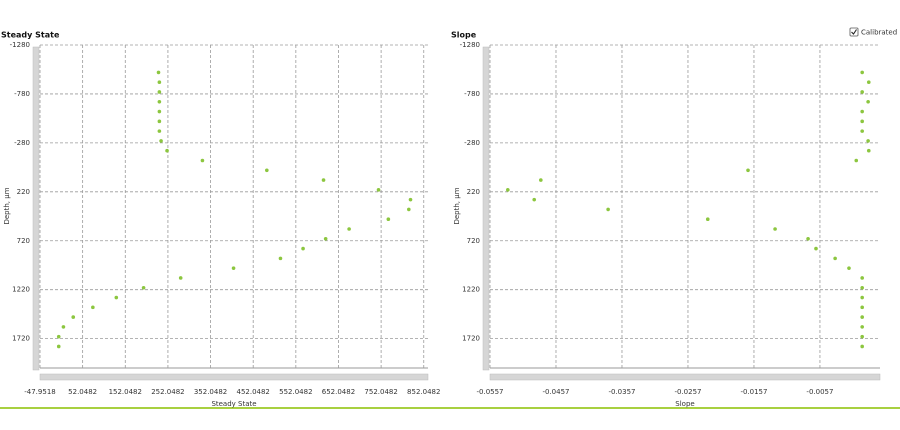  What do you see at coordinates (684, 404) in the screenshot?
I see `x-axis-label: Slope` at bounding box center [684, 404].